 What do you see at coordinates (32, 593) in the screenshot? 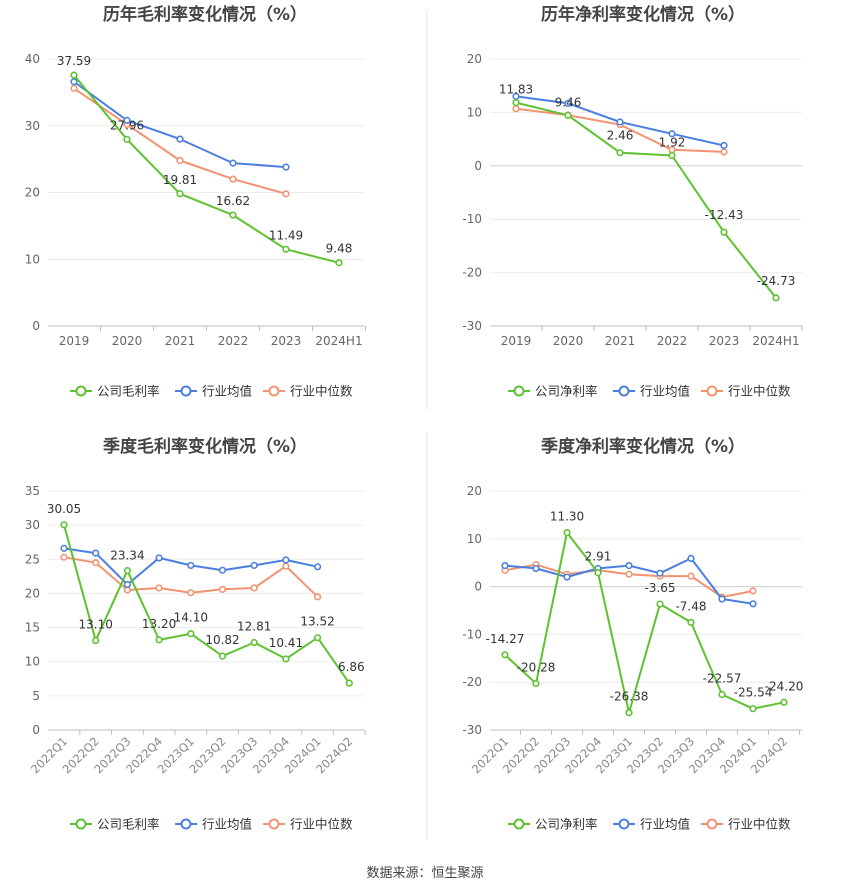
I see `y-tick-label: 20` at bounding box center [32, 593].